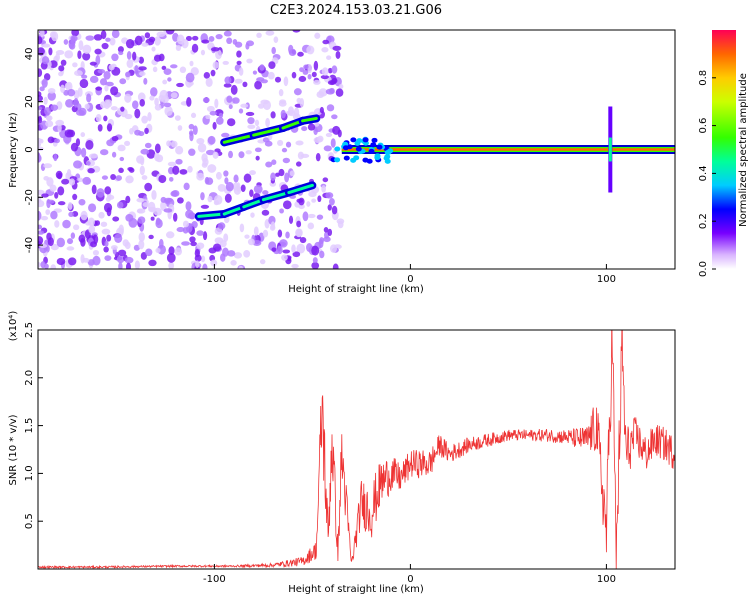  Describe the element at coordinates (276, 196) in the screenshot. I see `heatmap-branch-core` at that location.